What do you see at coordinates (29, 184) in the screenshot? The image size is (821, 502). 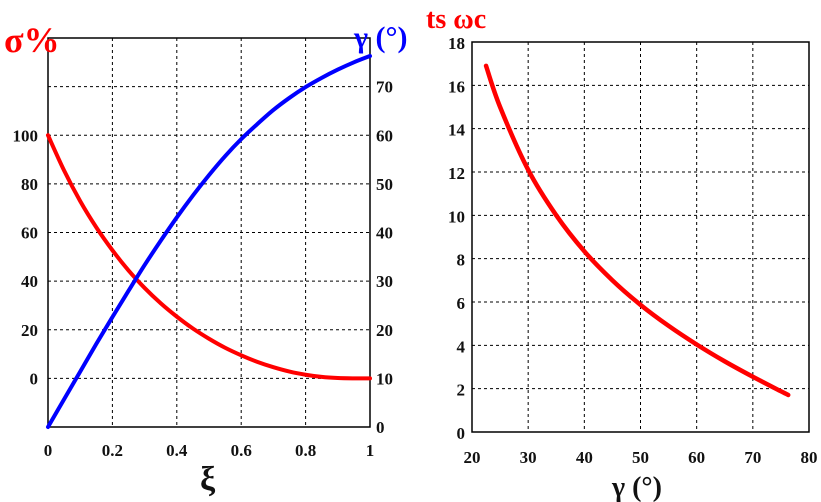 I see `left-y-tick-label: 80` at bounding box center [29, 184].